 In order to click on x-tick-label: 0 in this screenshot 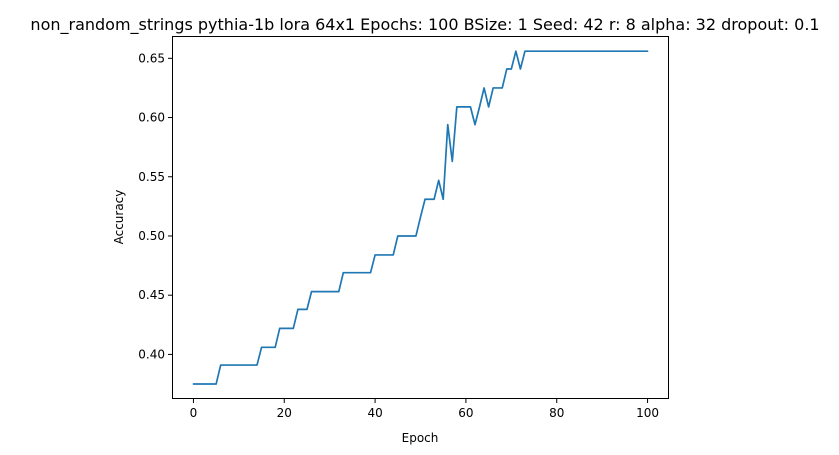, I will do `click(194, 413)`.